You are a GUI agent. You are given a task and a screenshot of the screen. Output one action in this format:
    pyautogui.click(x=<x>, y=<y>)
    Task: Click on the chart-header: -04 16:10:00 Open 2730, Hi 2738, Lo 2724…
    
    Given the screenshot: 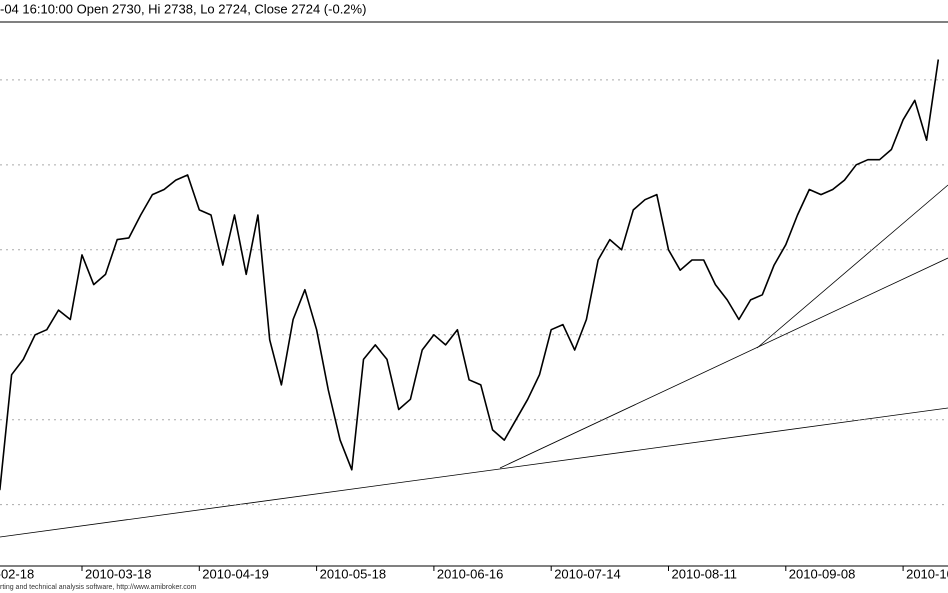 What is the action you would take?
    pyautogui.click(x=183, y=8)
    